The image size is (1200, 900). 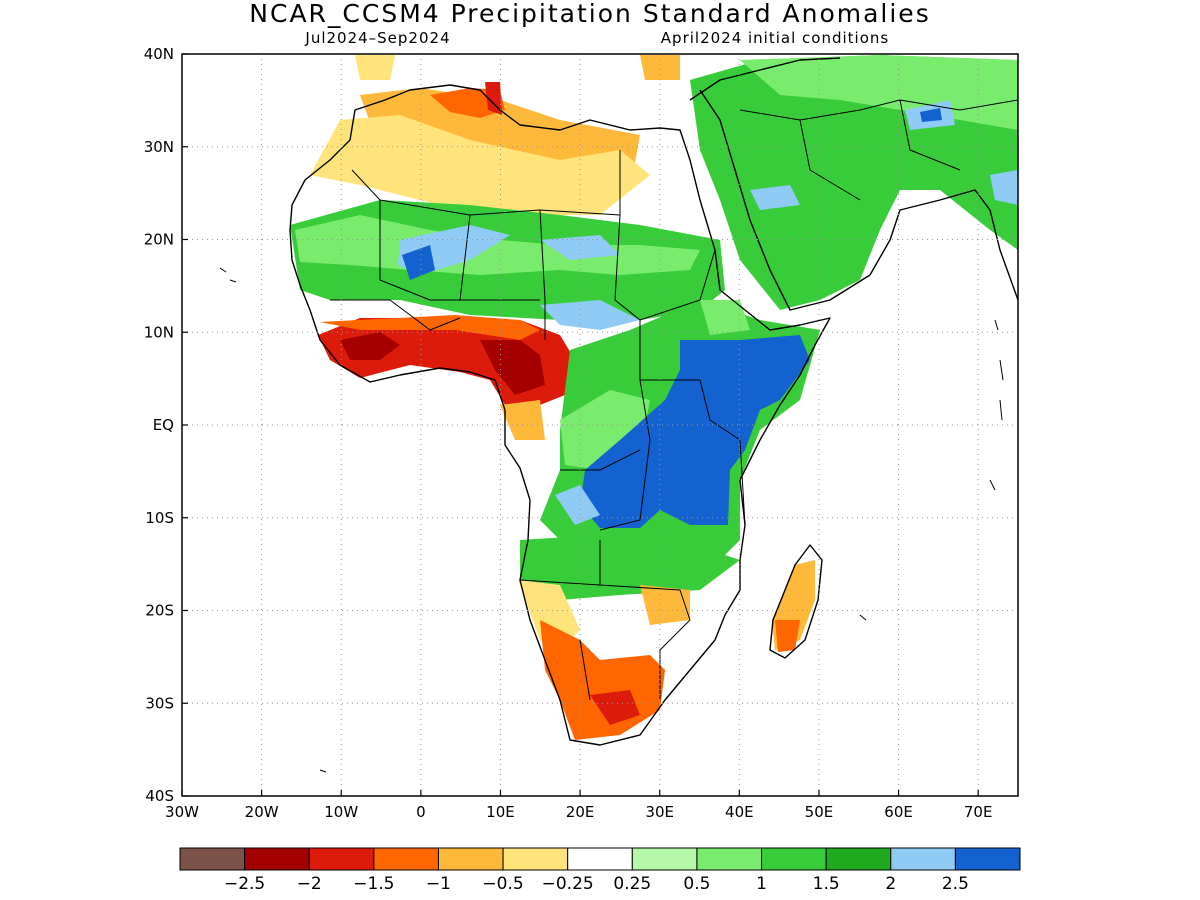 I want to click on colorbar-label: −2, so click(x=309, y=884).